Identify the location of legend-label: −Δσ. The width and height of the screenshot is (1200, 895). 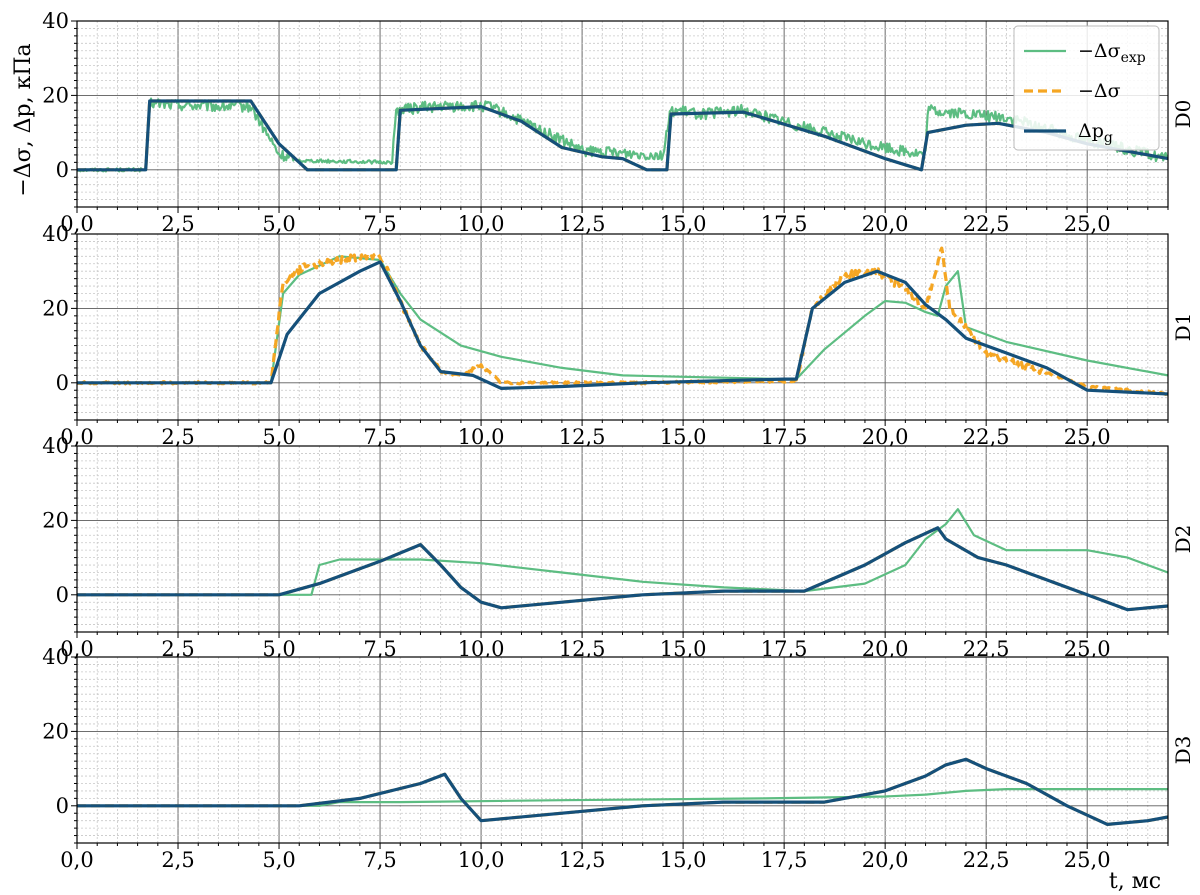
(1099, 91).